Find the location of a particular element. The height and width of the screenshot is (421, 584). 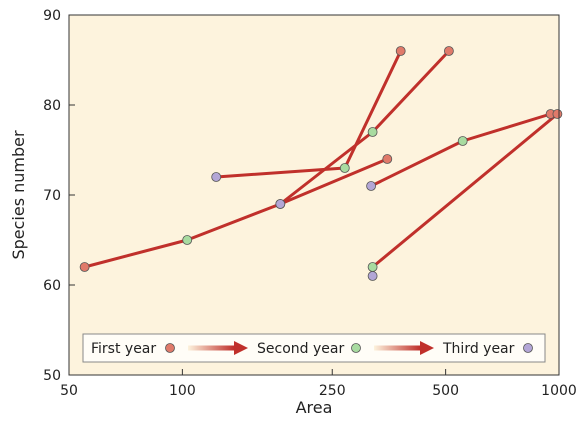

x-tick-label-100: 100 is located at coordinates (182, 391).